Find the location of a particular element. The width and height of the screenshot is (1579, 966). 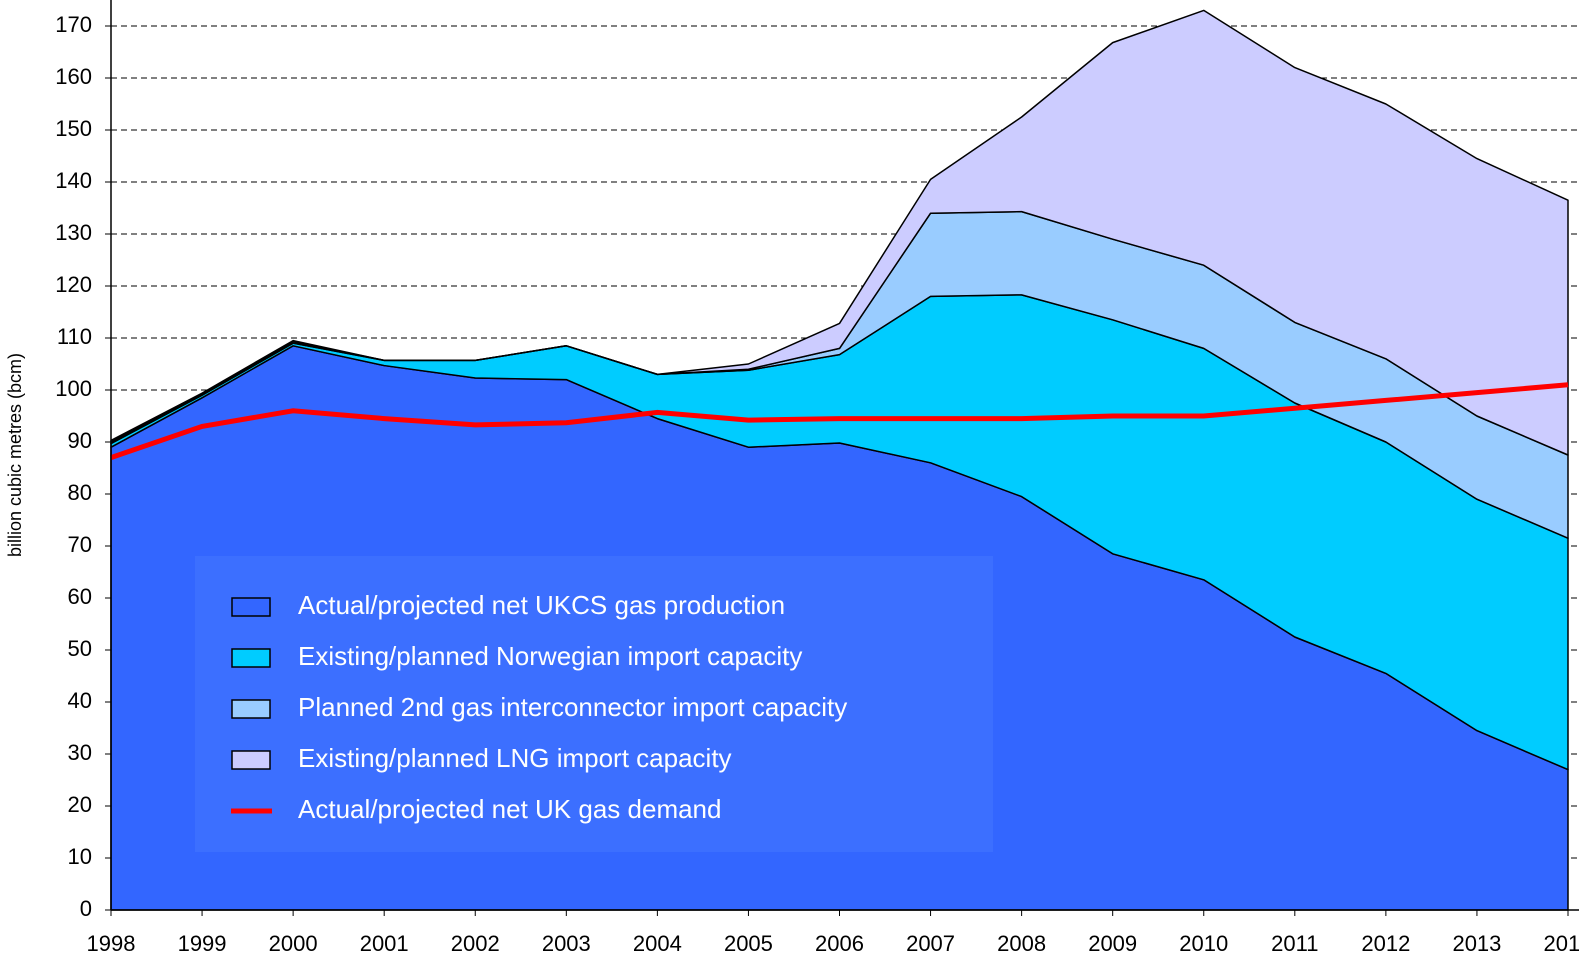

y-tick-label: 160 is located at coordinates (73, 76).